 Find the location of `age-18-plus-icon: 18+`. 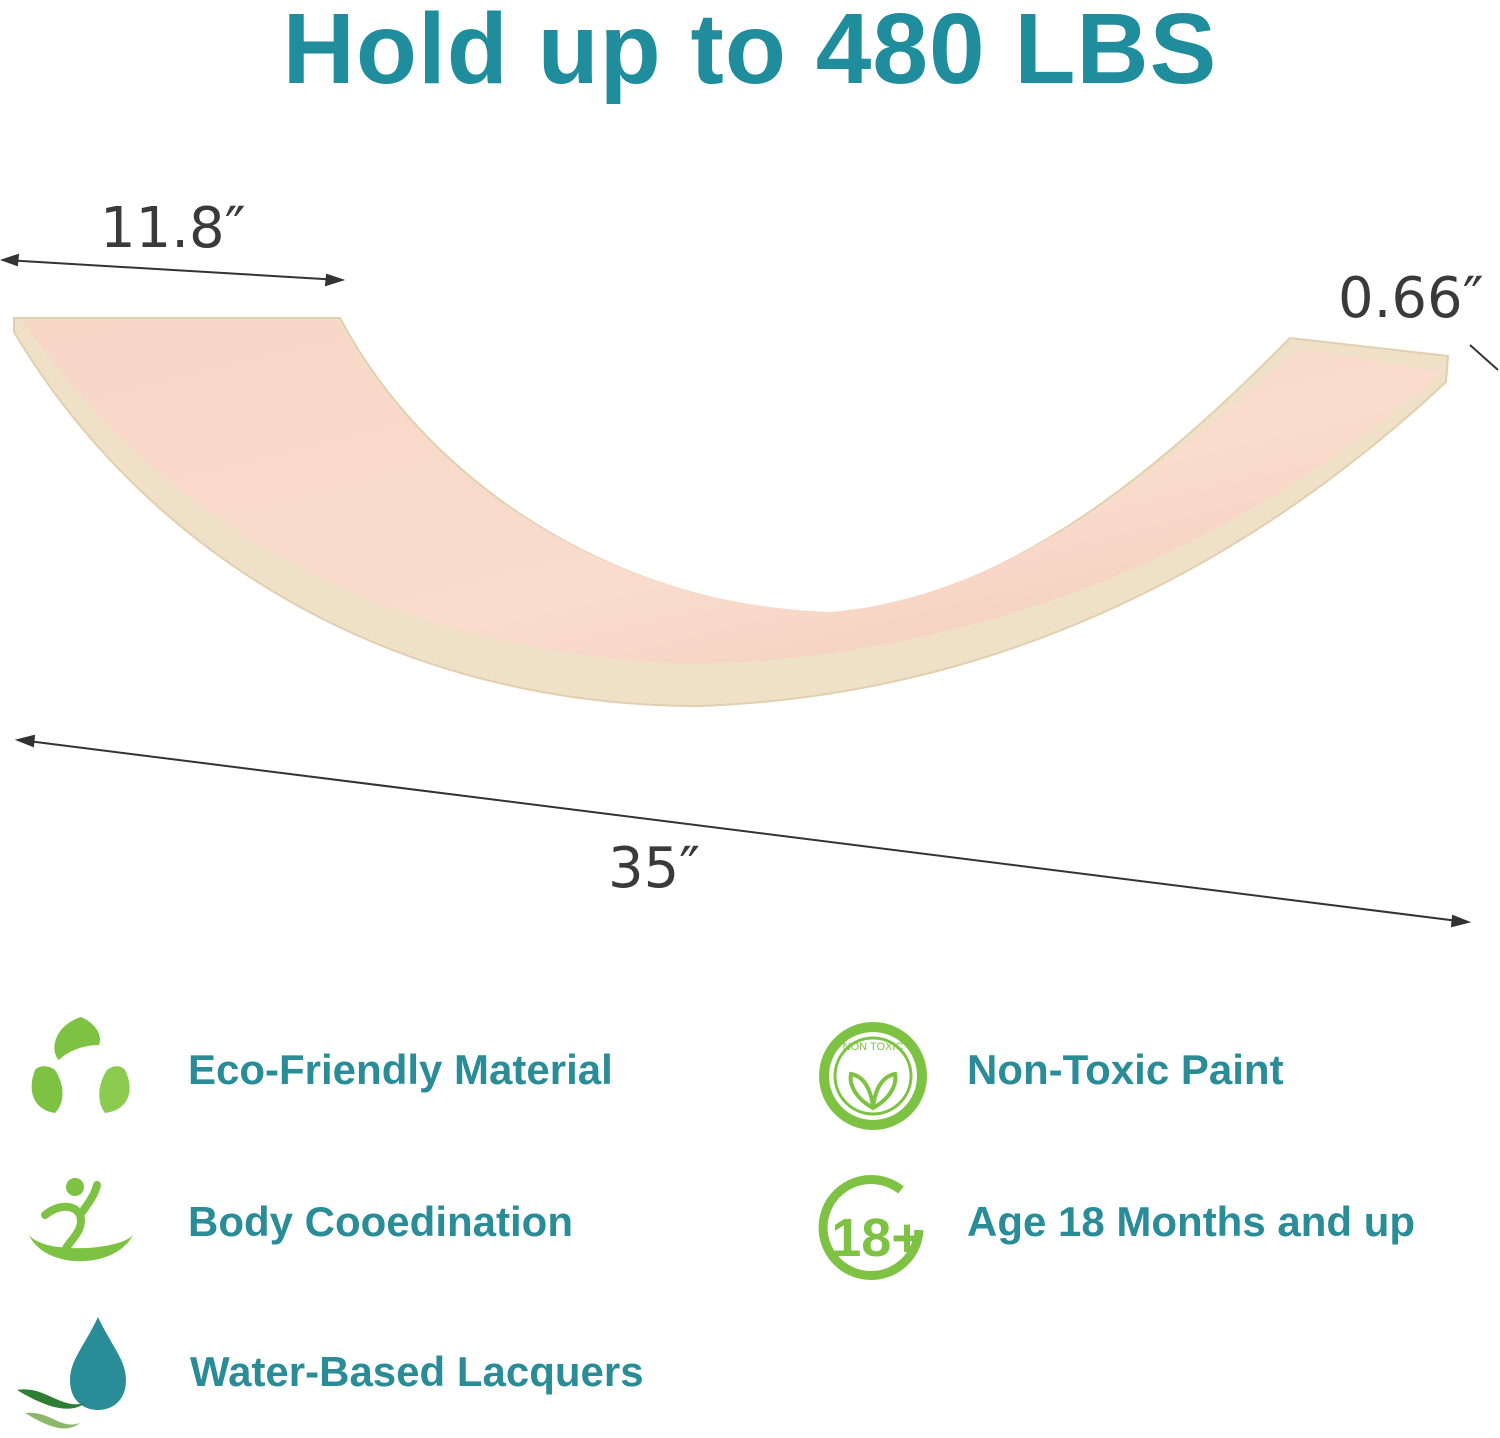

age-18-plus-icon: 18+ is located at coordinates (871, 1228).